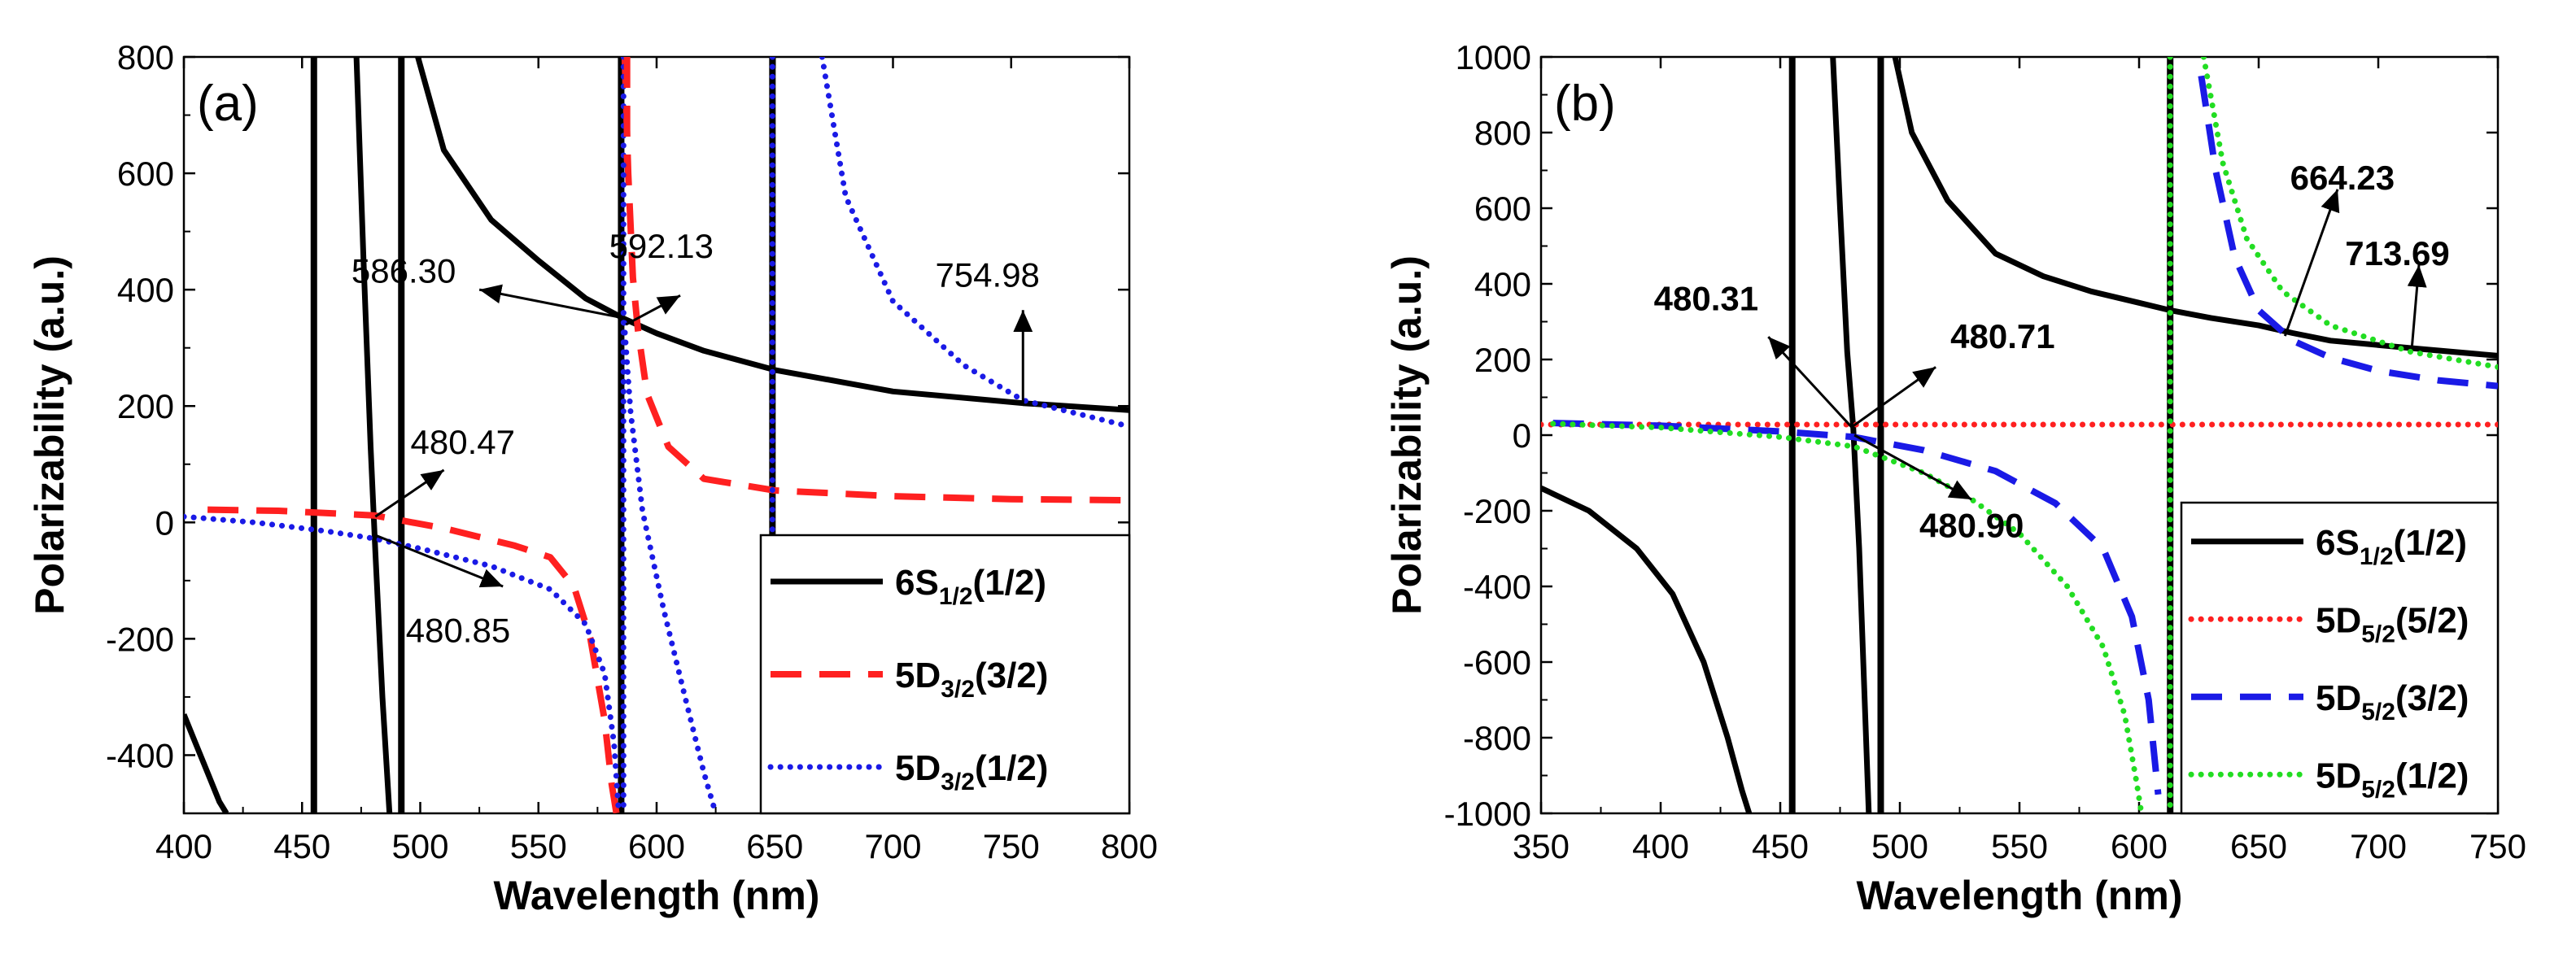  Describe the element at coordinates (2020, 895) in the screenshot. I see `chart-b-x-axis-title: Wavelength (nm)` at that location.